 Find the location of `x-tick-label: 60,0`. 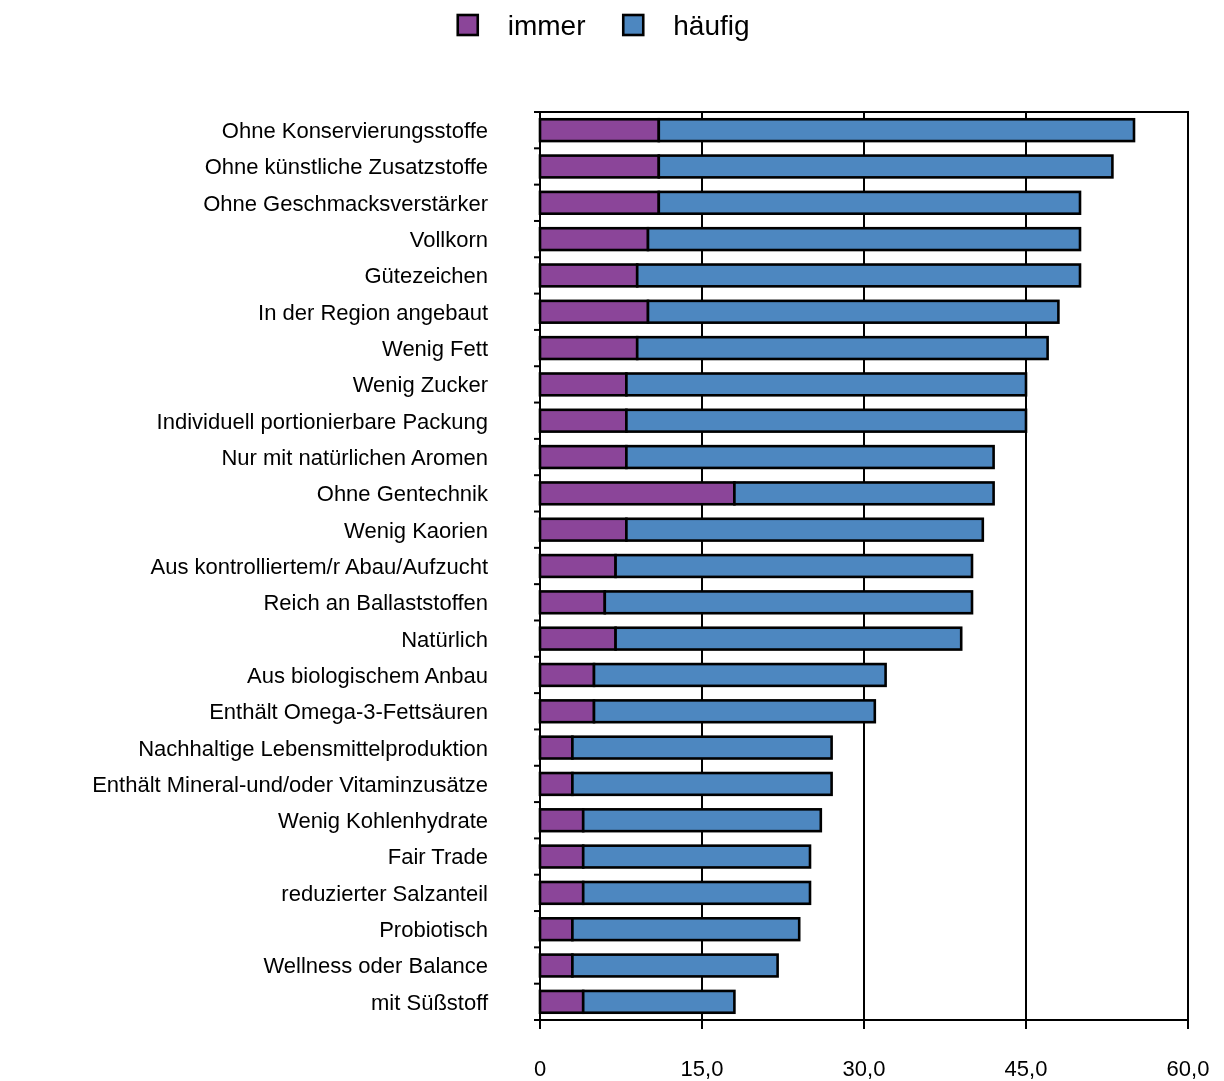

x-tick-label: 60,0 is located at coordinates (1188, 1068).